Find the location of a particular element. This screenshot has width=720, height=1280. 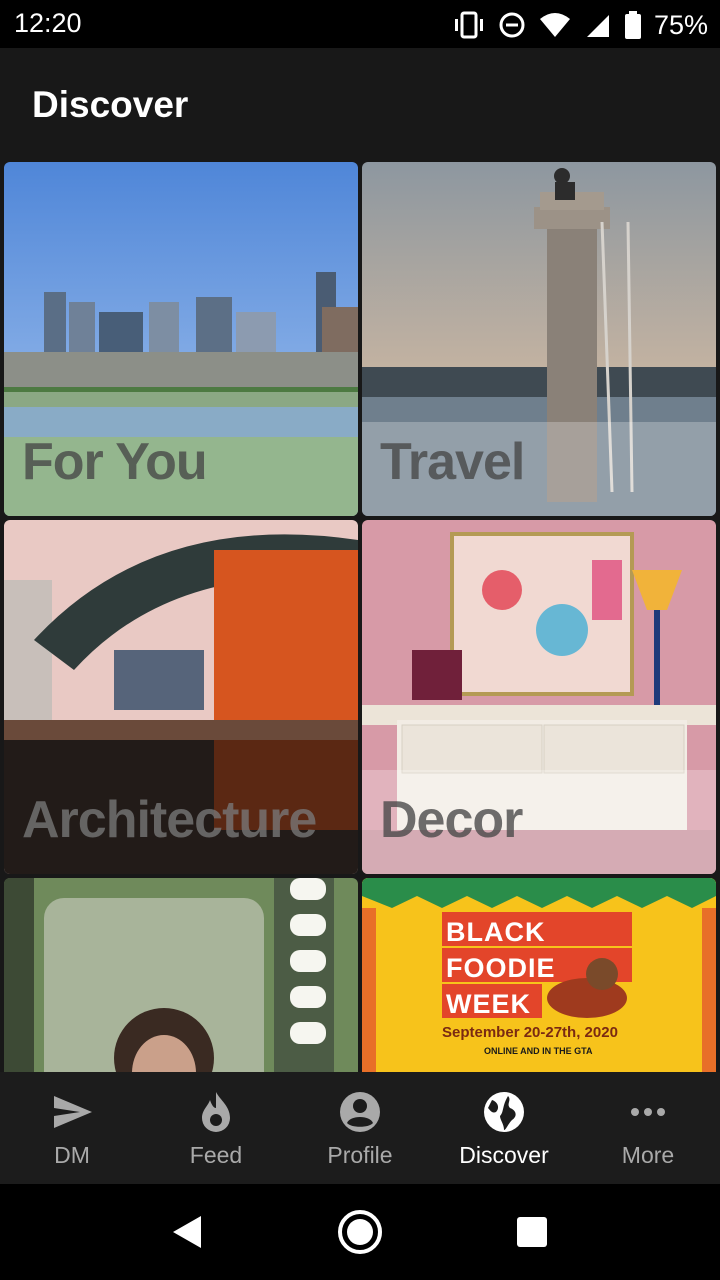

tile-label: For You is located at coordinates (115, 462).